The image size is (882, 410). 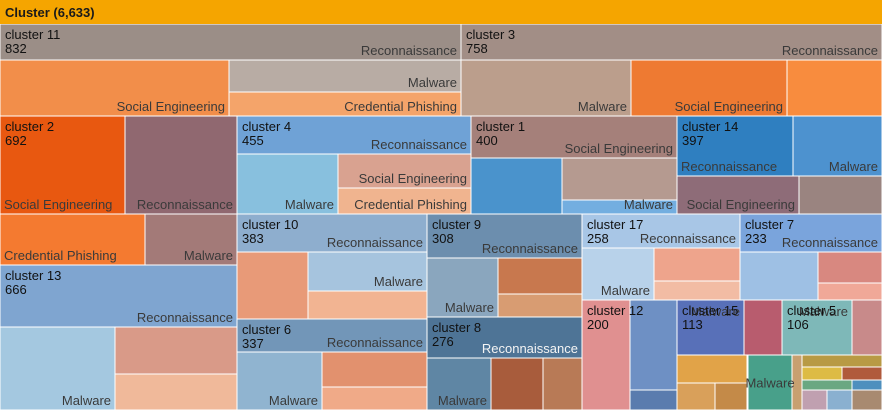 What do you see at coordinates (29, 126) in the screenshot?
I see `cluster-name-label: cluster 2` at bounding box center [29, 126].